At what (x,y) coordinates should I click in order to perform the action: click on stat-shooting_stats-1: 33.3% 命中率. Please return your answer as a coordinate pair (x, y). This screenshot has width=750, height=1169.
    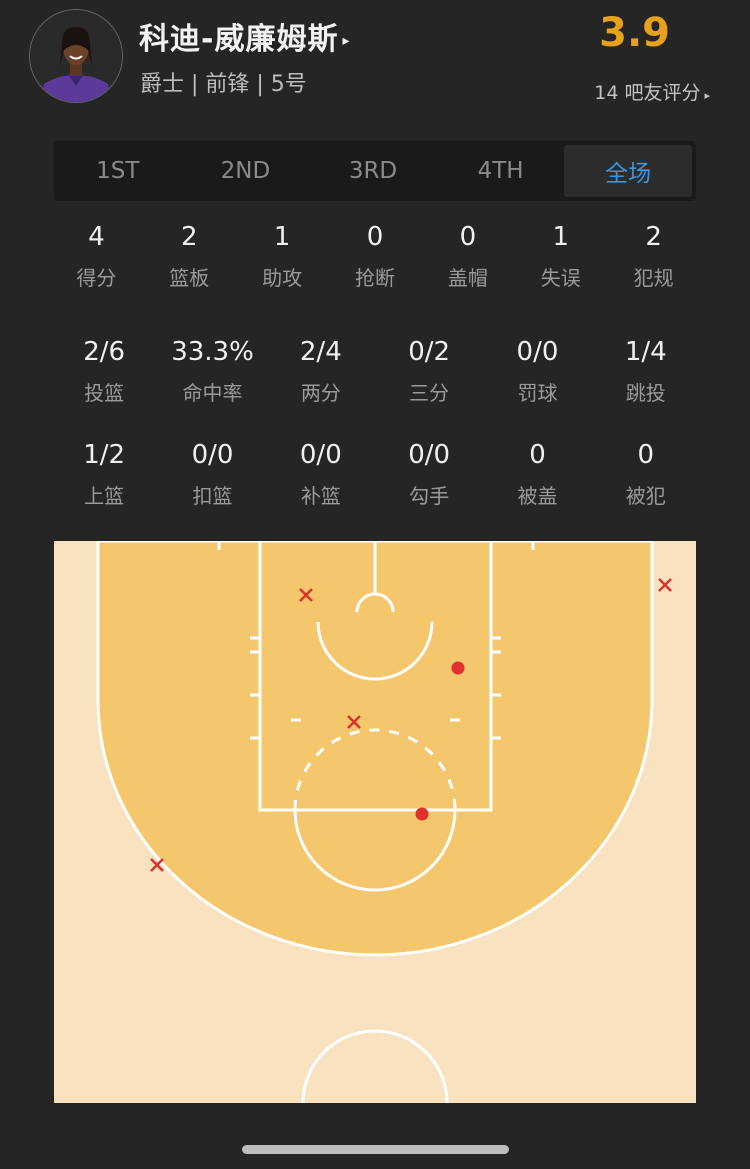
    Looking at the image, I should click on (212, 371).